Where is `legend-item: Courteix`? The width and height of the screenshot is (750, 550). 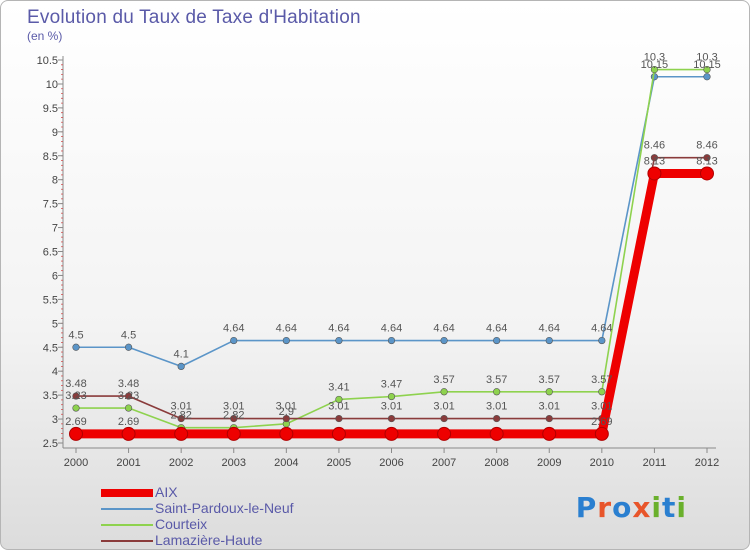
legend-item: Courteix is located at coordinates (281, 524).